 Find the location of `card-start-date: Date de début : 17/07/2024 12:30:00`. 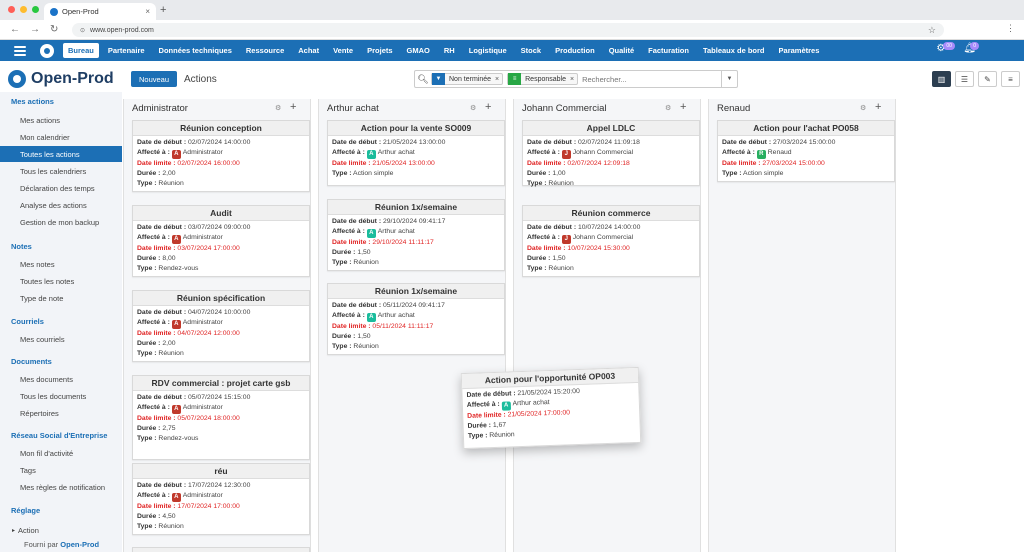

card-start-date: Date de début : 17/07/2024 12:30:00 is located at coordinates (221, 486).